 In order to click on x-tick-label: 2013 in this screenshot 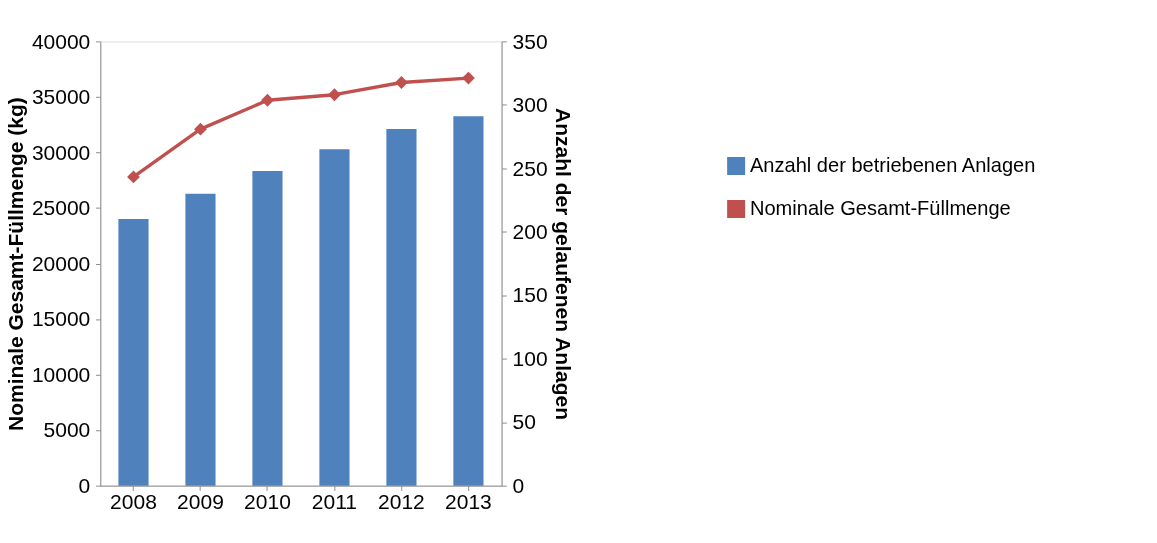, I will do `click(468, 502)`.